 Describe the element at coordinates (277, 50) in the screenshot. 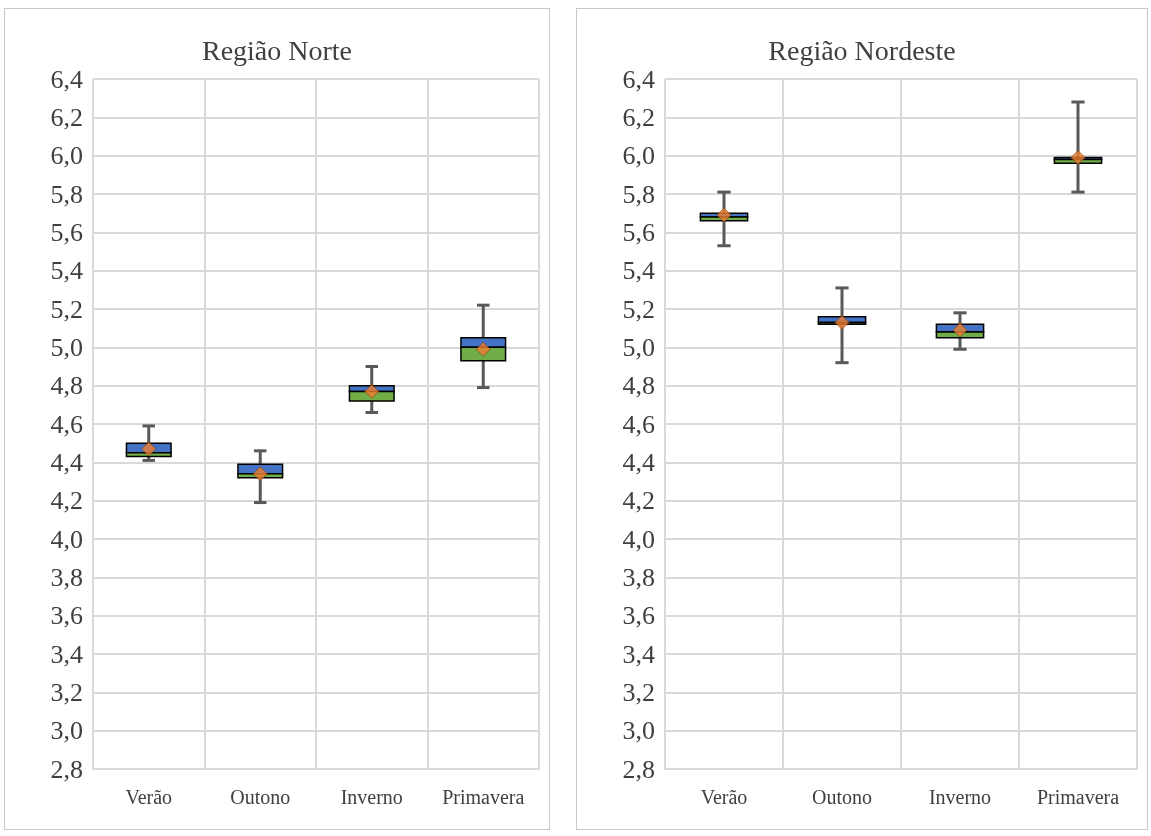

I see `chart-title: Região Norte` at that location.